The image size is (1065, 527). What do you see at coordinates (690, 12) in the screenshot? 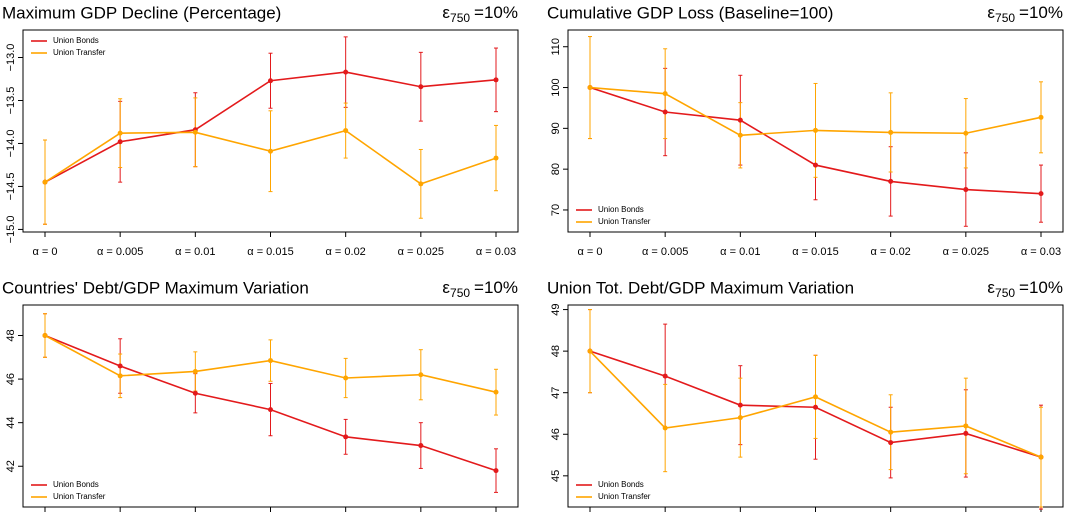
I see `chart-title: Cumulative GDP Loss (Baseline=100)` at bounding box center [690, 12].